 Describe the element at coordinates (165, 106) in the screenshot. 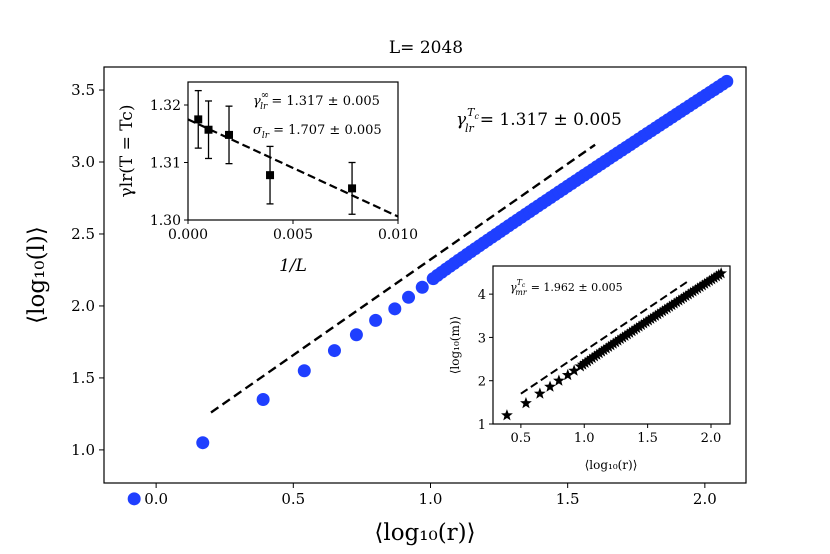

I see `y-tick-label: 1.32` at that location.